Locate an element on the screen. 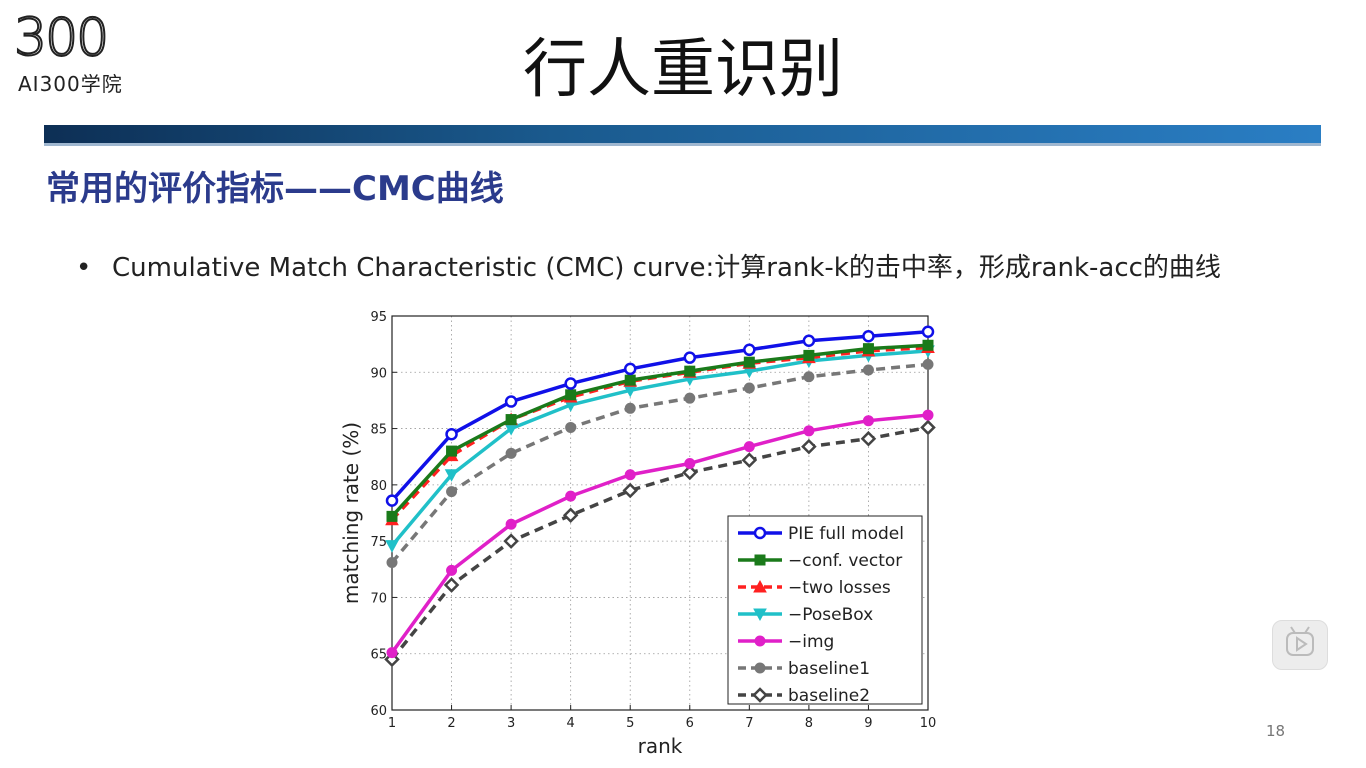  logo-subtitle: AI300学院 is located at coordinates (70, 84).